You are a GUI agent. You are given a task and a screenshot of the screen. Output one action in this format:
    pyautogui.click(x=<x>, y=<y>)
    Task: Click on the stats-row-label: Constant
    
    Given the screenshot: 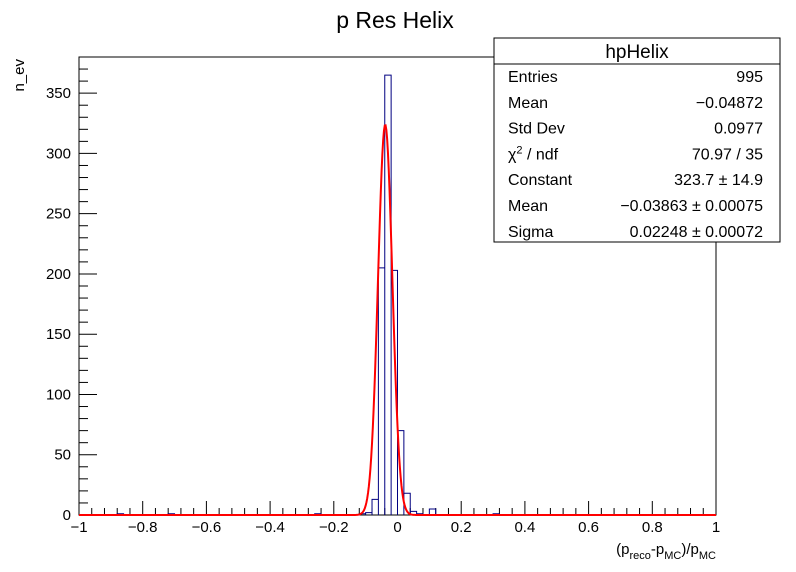 What is the action you would take?
    pyautogui.click(x=540, y=180)
    